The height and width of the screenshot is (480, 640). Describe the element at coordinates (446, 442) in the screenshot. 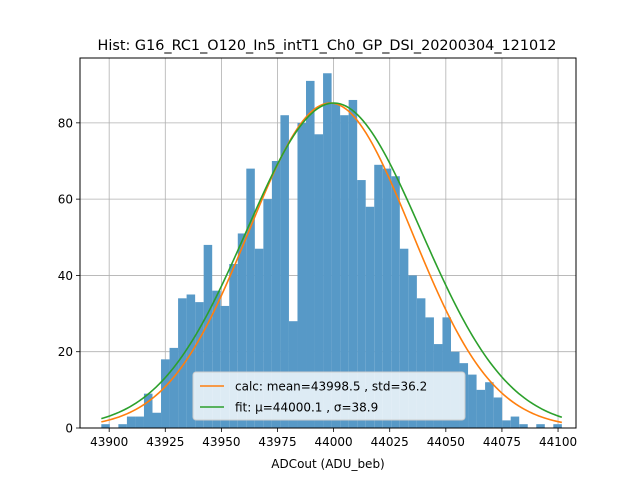

I see `x-tick-label: 44050` at that location.